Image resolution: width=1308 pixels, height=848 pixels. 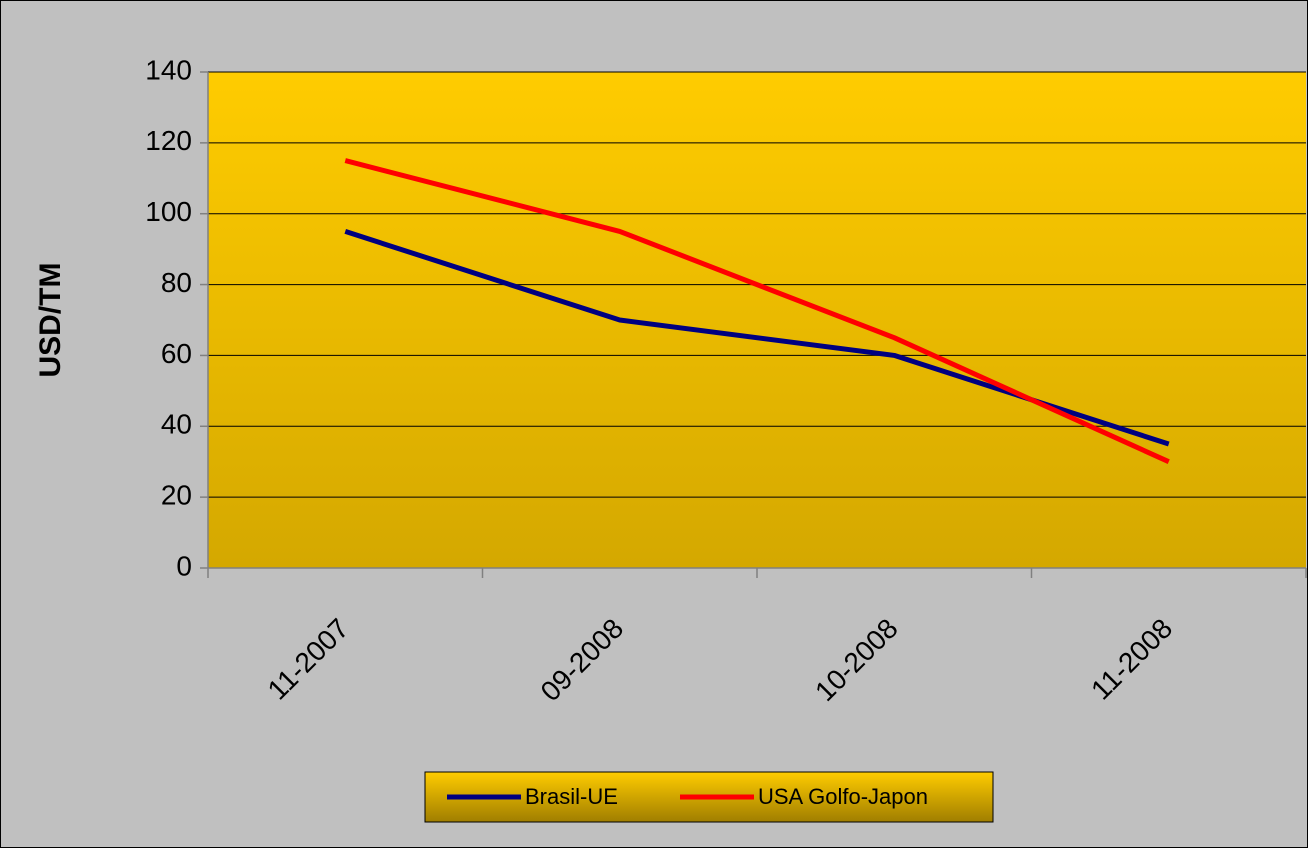 I want to click on y-axis-label: USD/TM, so click(x=50, y=320).